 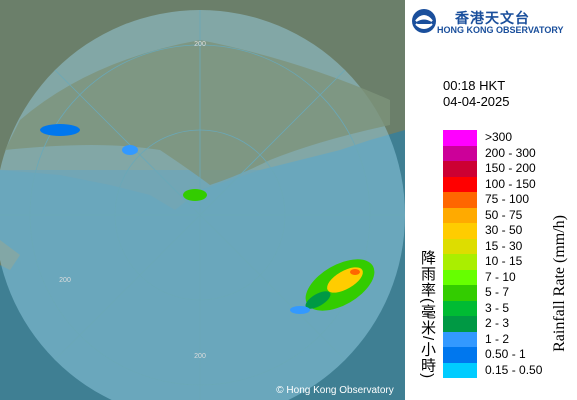 What do you see at coordinates (504, 214) in the screenshot?
I see `legend-label: 50 - 75` at bounding box center [504, 214].